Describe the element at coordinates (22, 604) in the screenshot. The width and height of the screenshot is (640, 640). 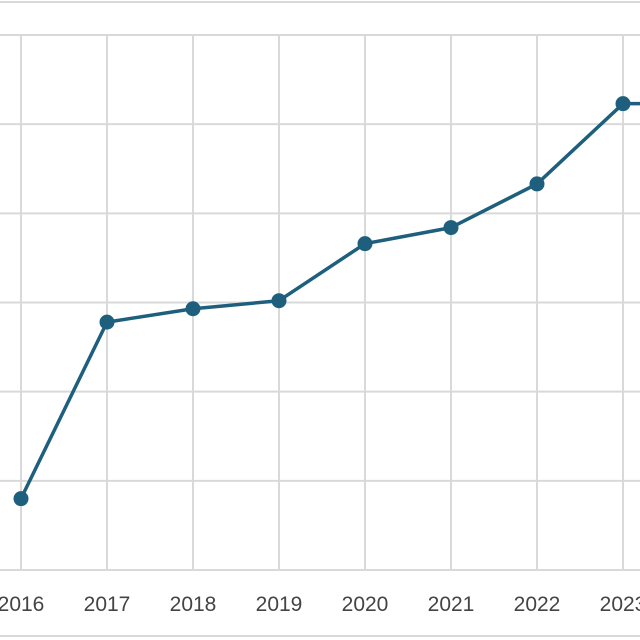
I see `x-tick-label: 2016` at that location.